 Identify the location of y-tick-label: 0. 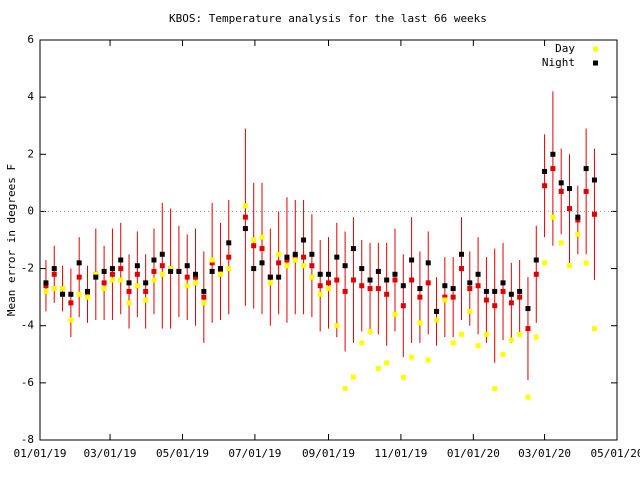
(30, 210).